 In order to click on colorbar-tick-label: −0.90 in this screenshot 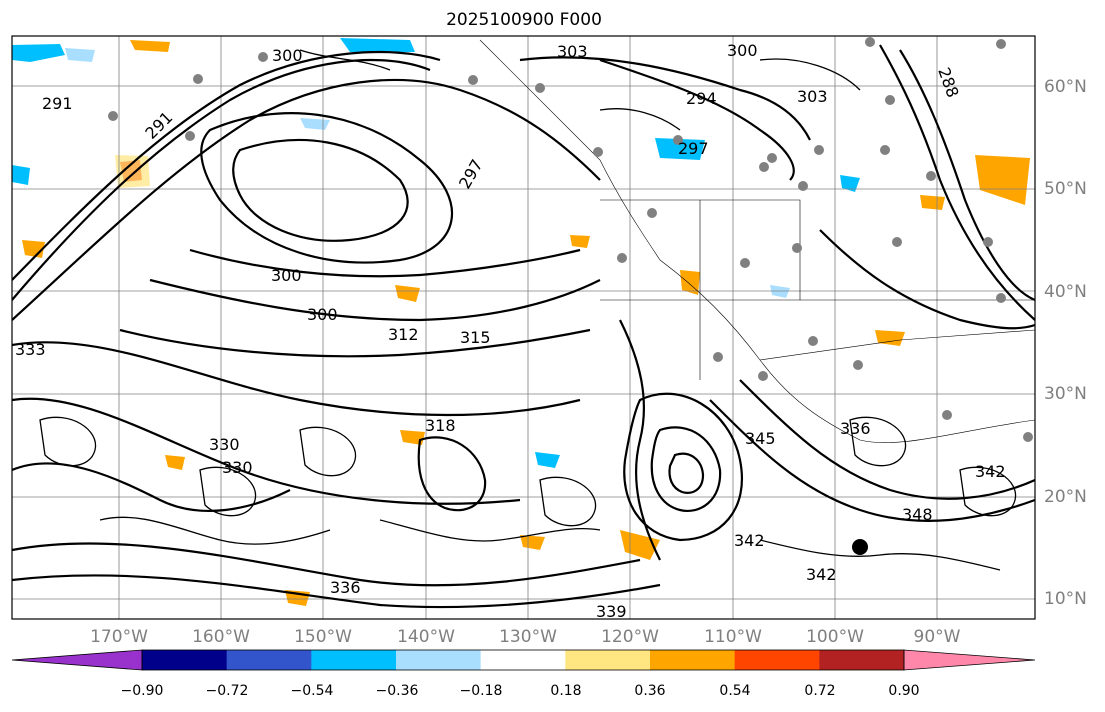, I will do `click(142, 691)`.